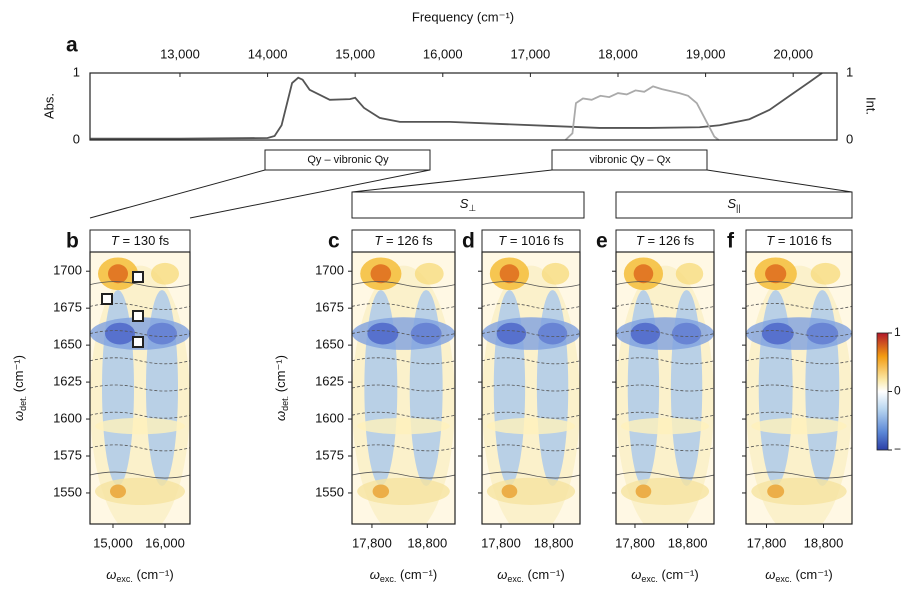 Image resolution: width=901 pixels, height=591 pixels. What do you see at coordinates (76, 71) in the screenshot?
I see `y-tick-label: 1` at bounding box center [76, 71].